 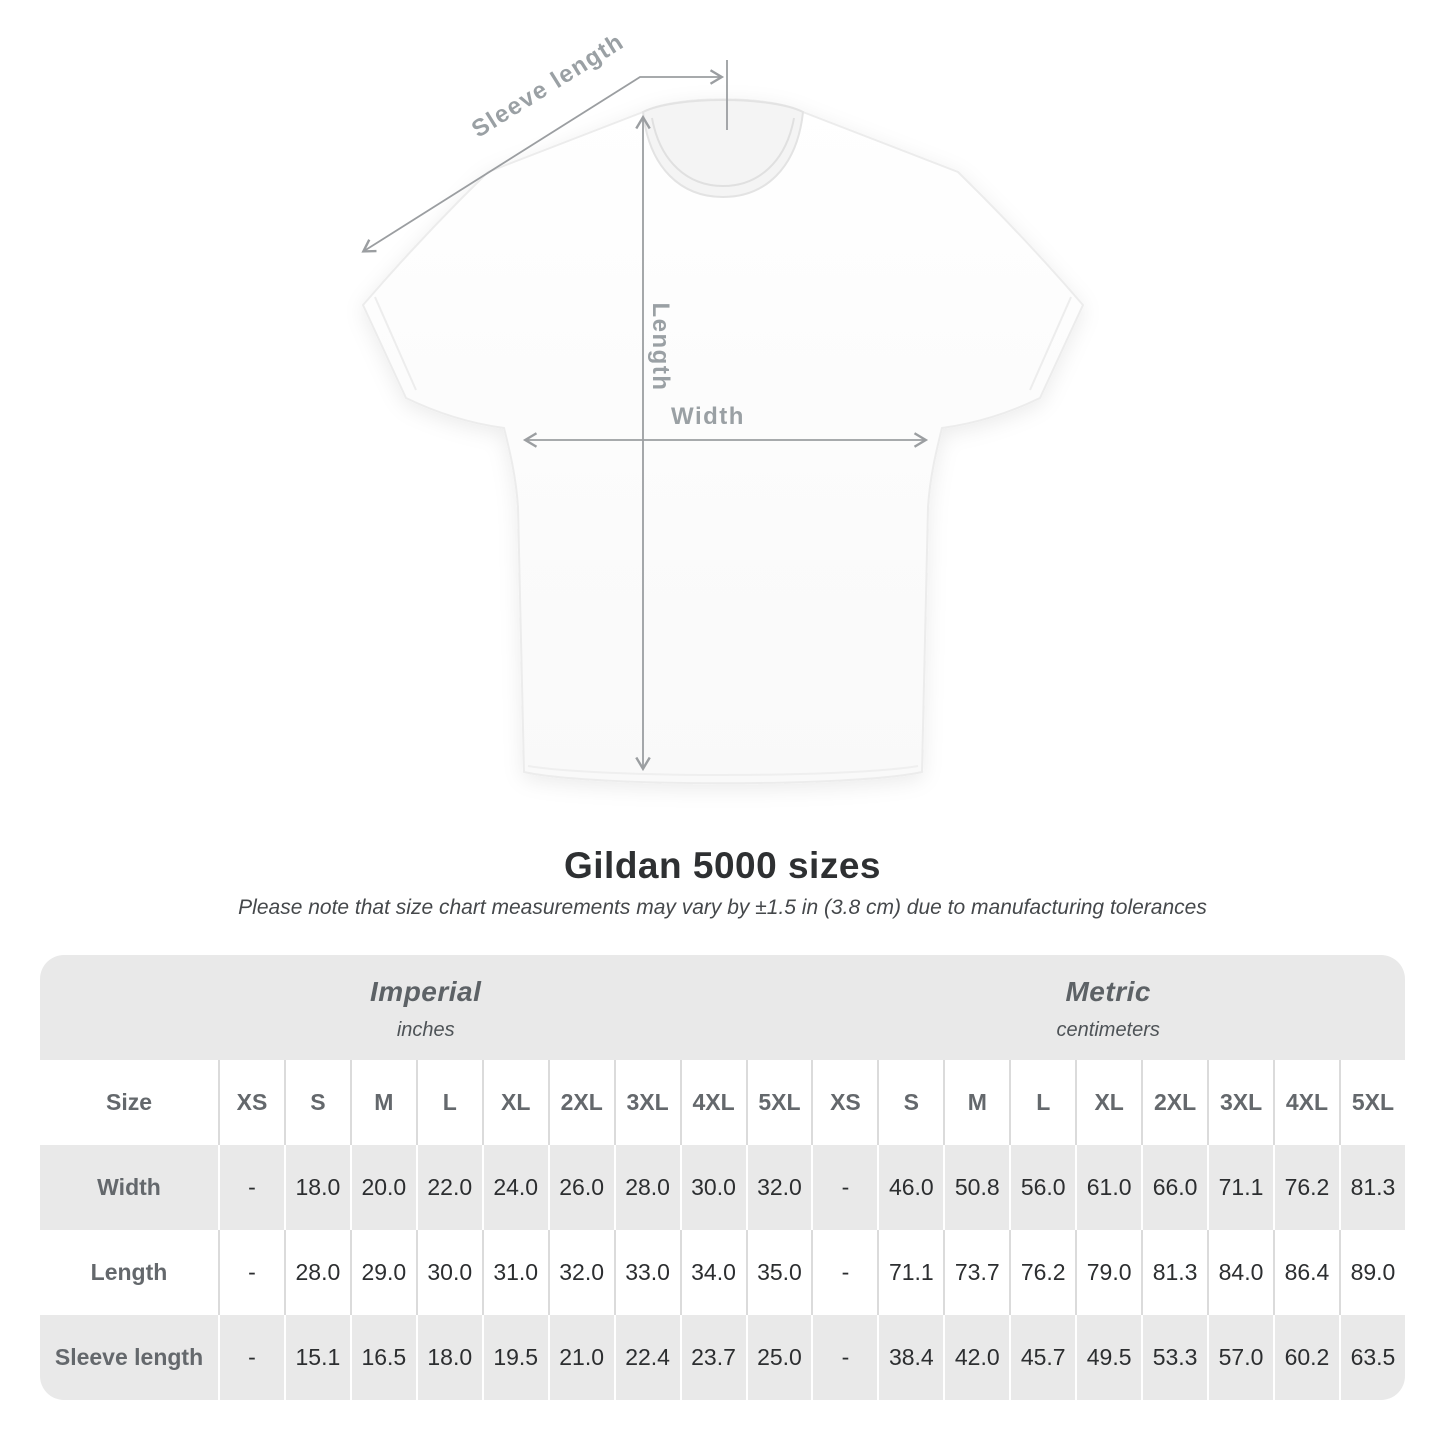 What do you see at coordinates (660, 347) in the screenshot?
I see `length-label: Length` at bounding box center [660, 347].